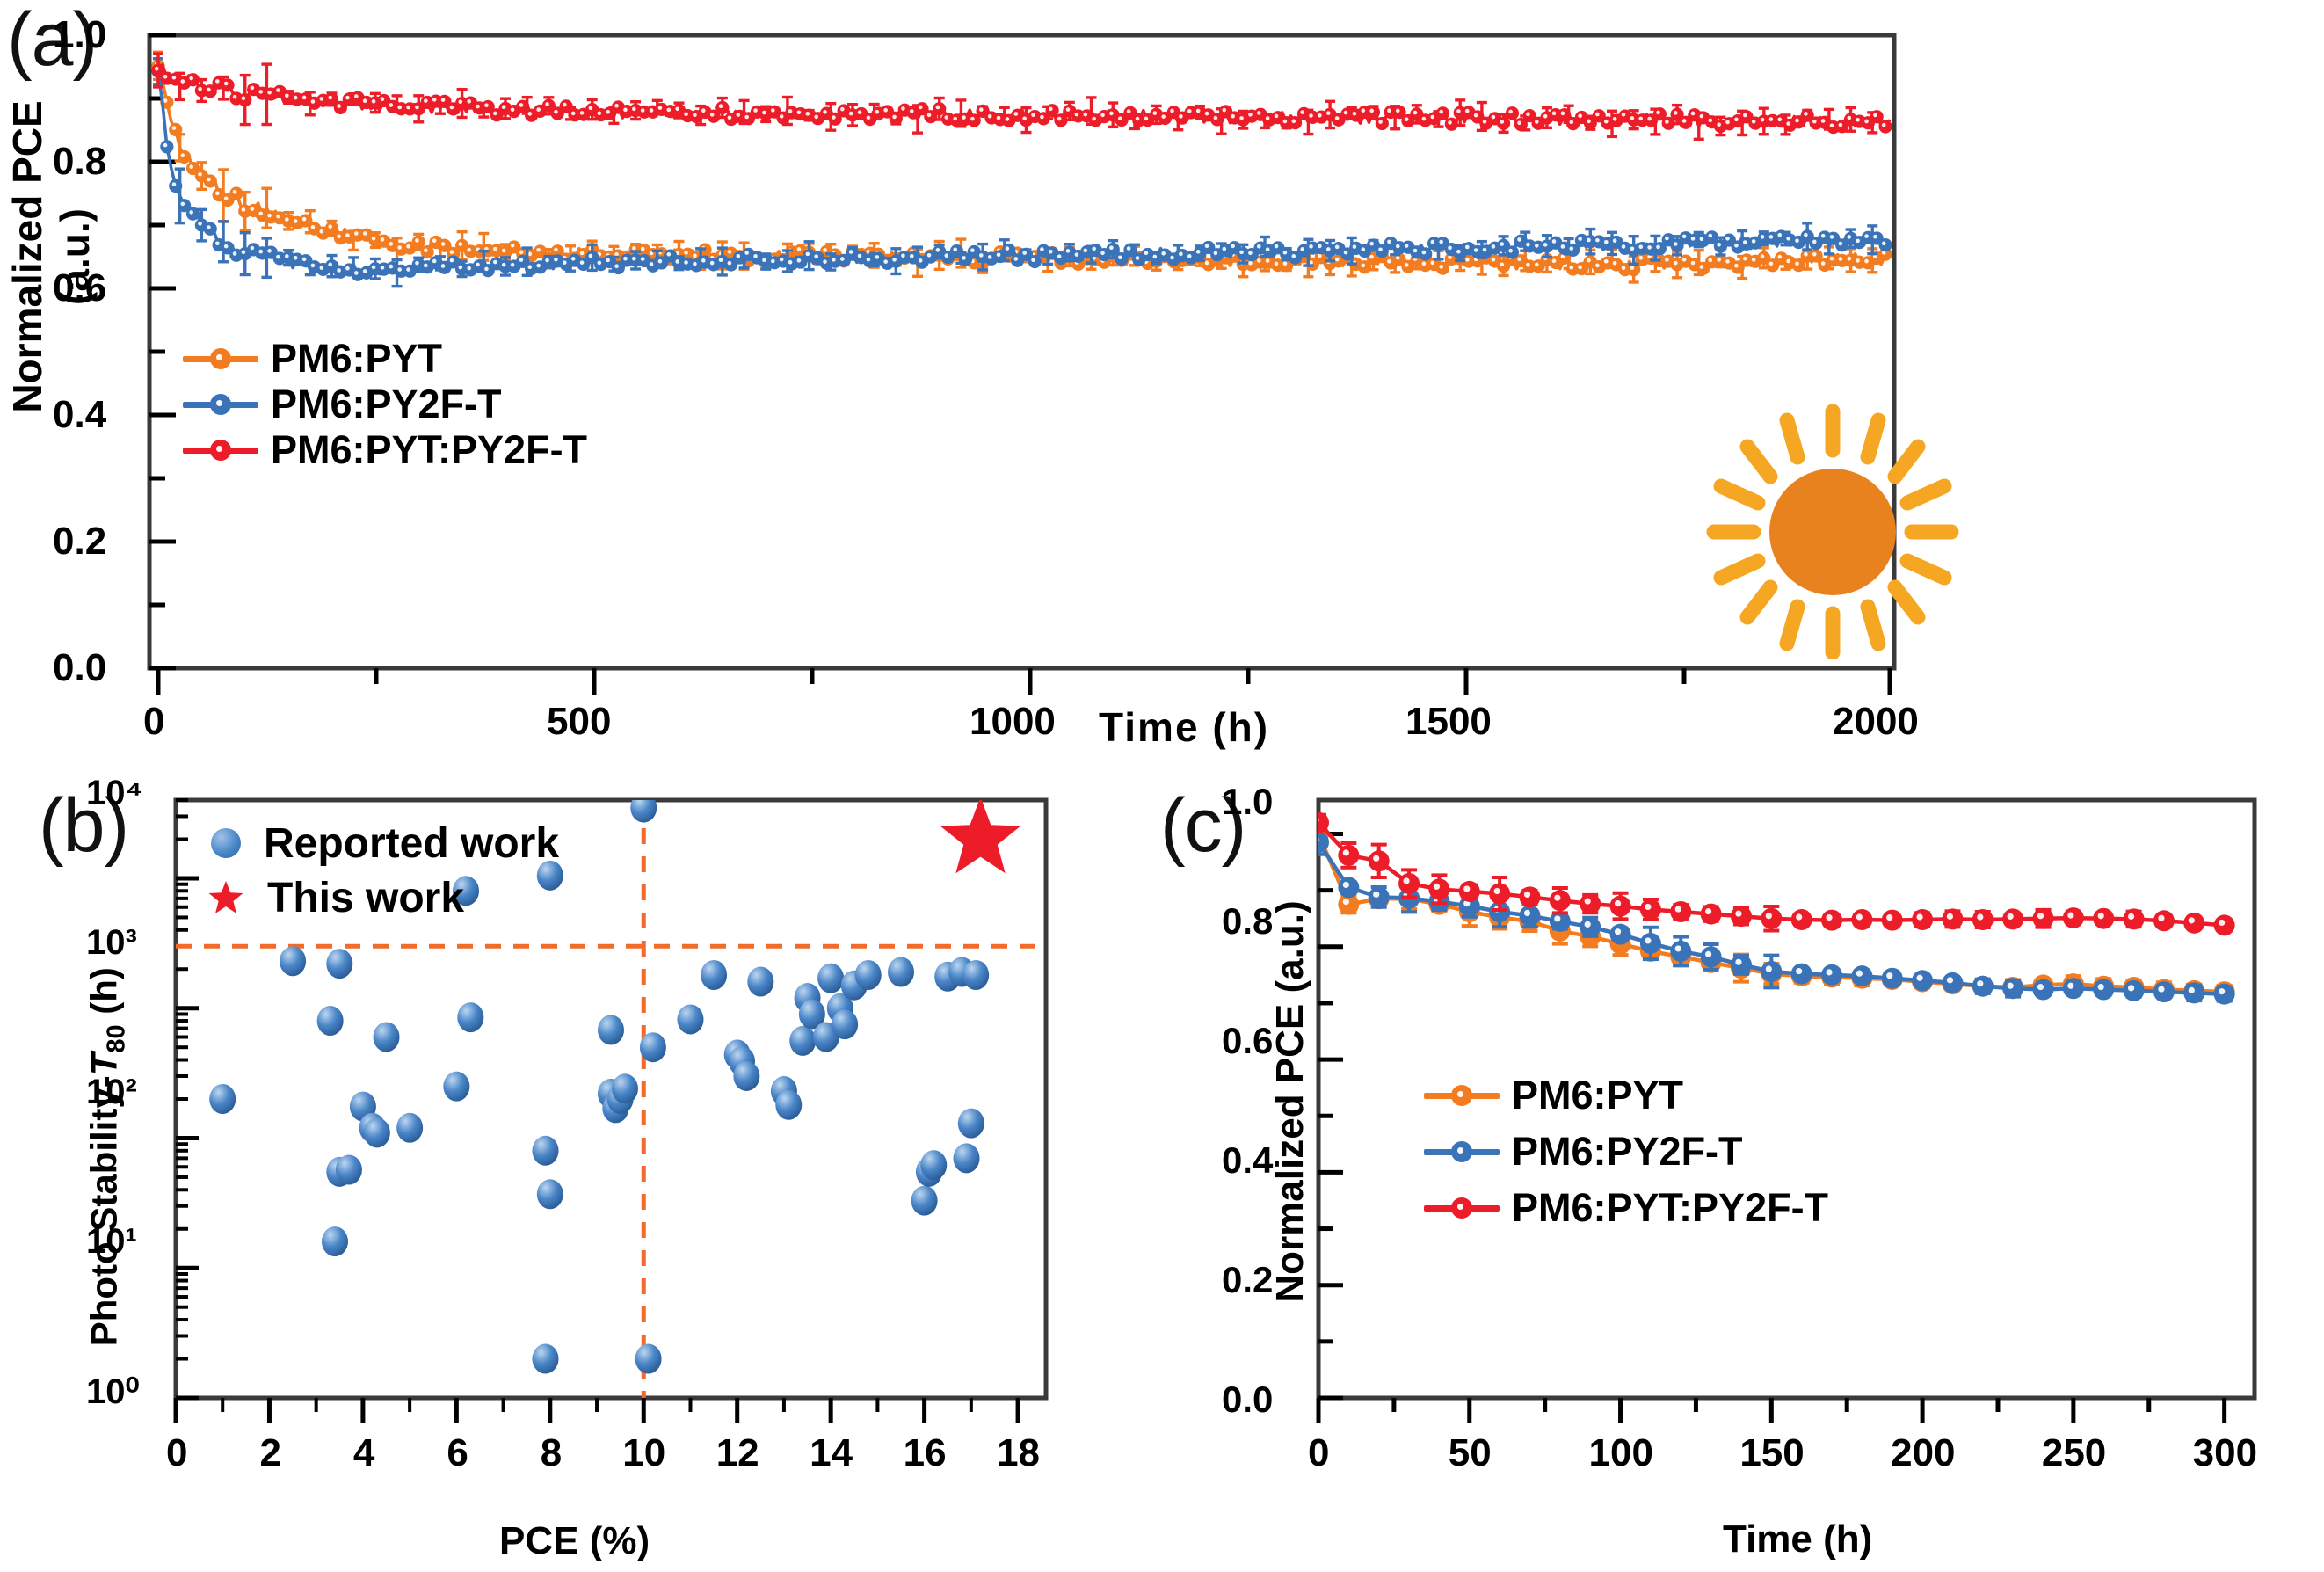  I want to click on panel-a-legend-item-1: PM6:PY2F-T, so click(385, 404).